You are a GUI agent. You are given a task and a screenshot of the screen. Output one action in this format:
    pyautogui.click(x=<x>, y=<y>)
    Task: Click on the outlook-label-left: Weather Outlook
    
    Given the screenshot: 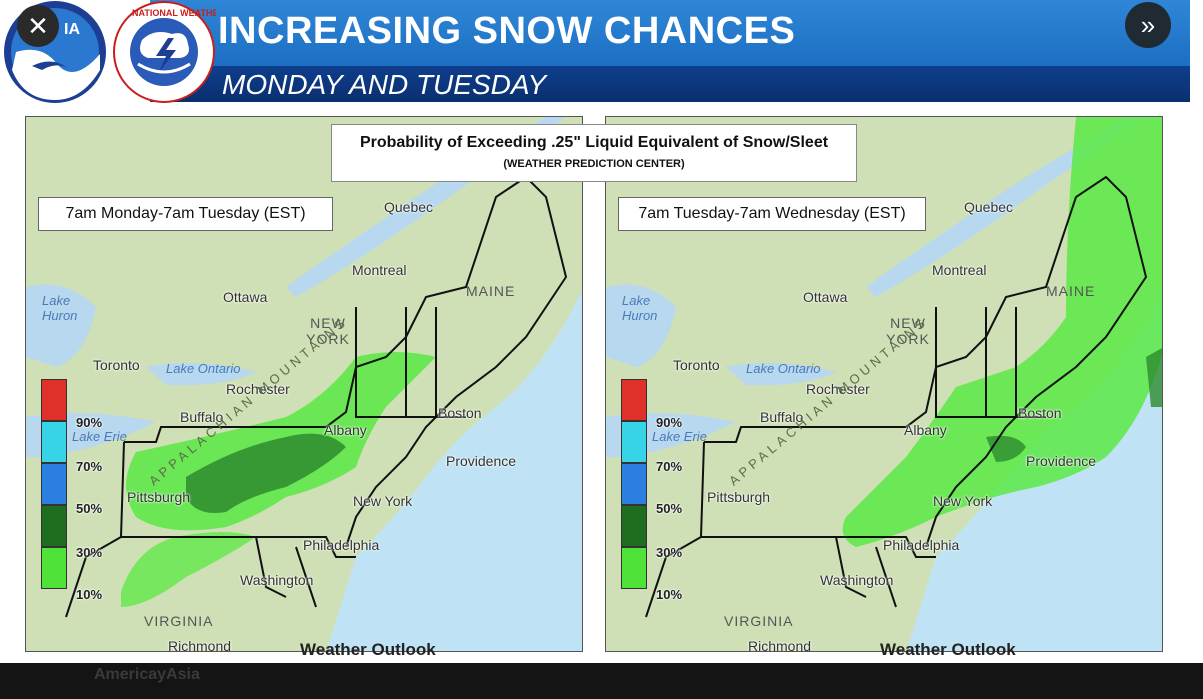 What is the action you would take?
    pyautogui.click(x=368, y=649)
    